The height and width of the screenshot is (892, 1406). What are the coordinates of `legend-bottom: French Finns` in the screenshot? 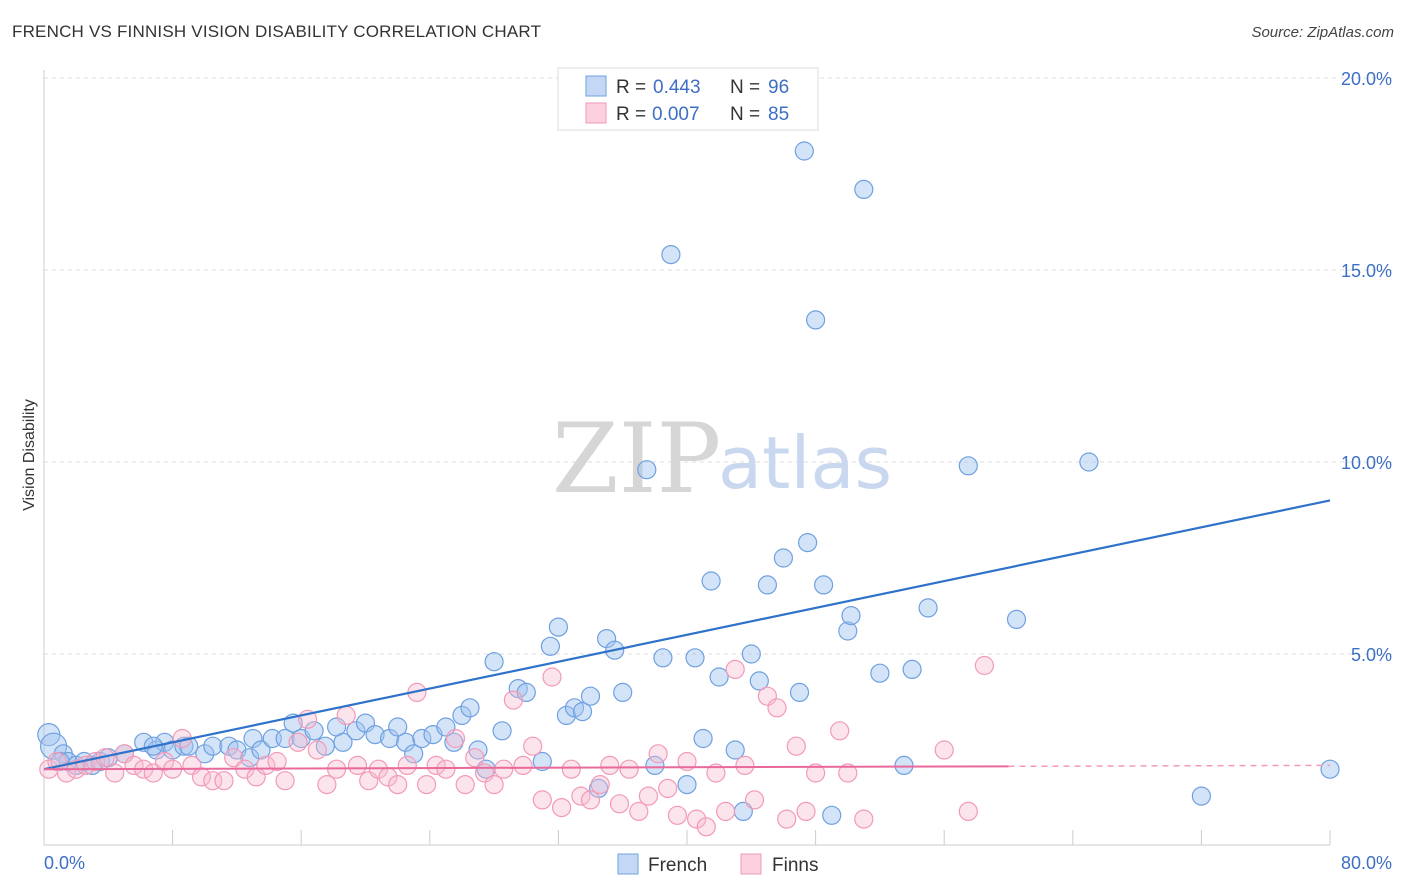 It's located at (717, 864).